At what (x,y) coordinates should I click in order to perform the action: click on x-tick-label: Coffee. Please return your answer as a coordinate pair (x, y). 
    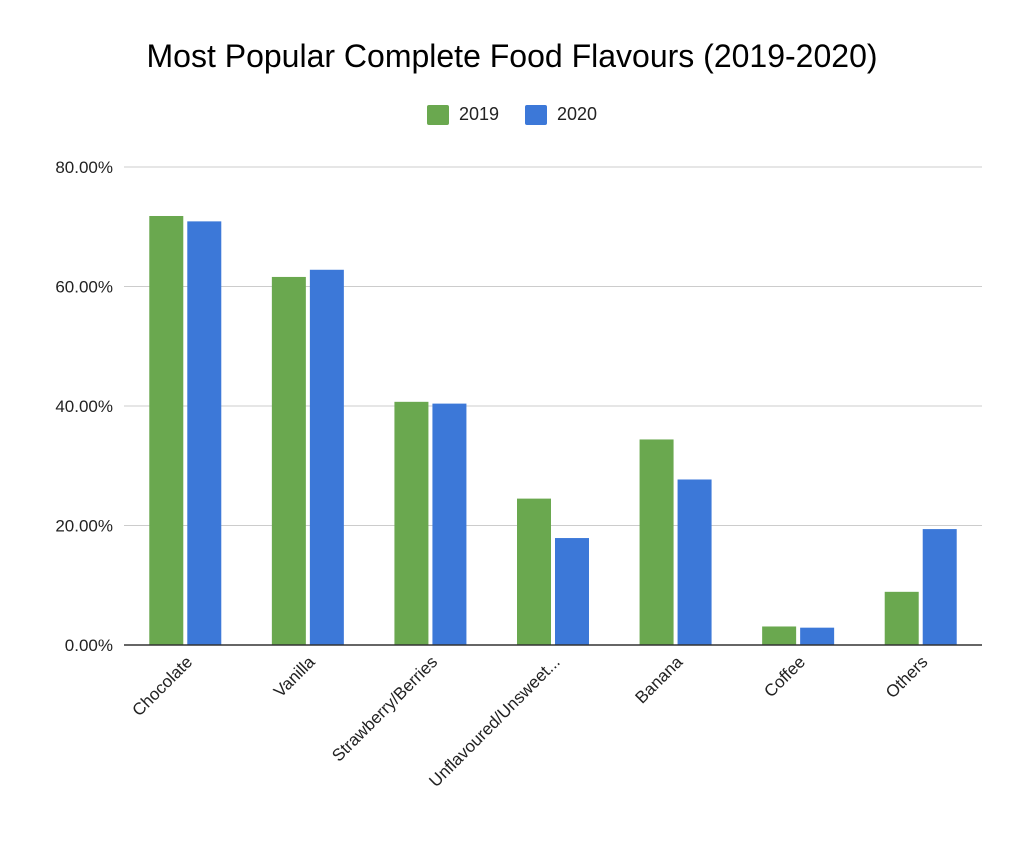
    Looking at the image, I should click on (784, 676).